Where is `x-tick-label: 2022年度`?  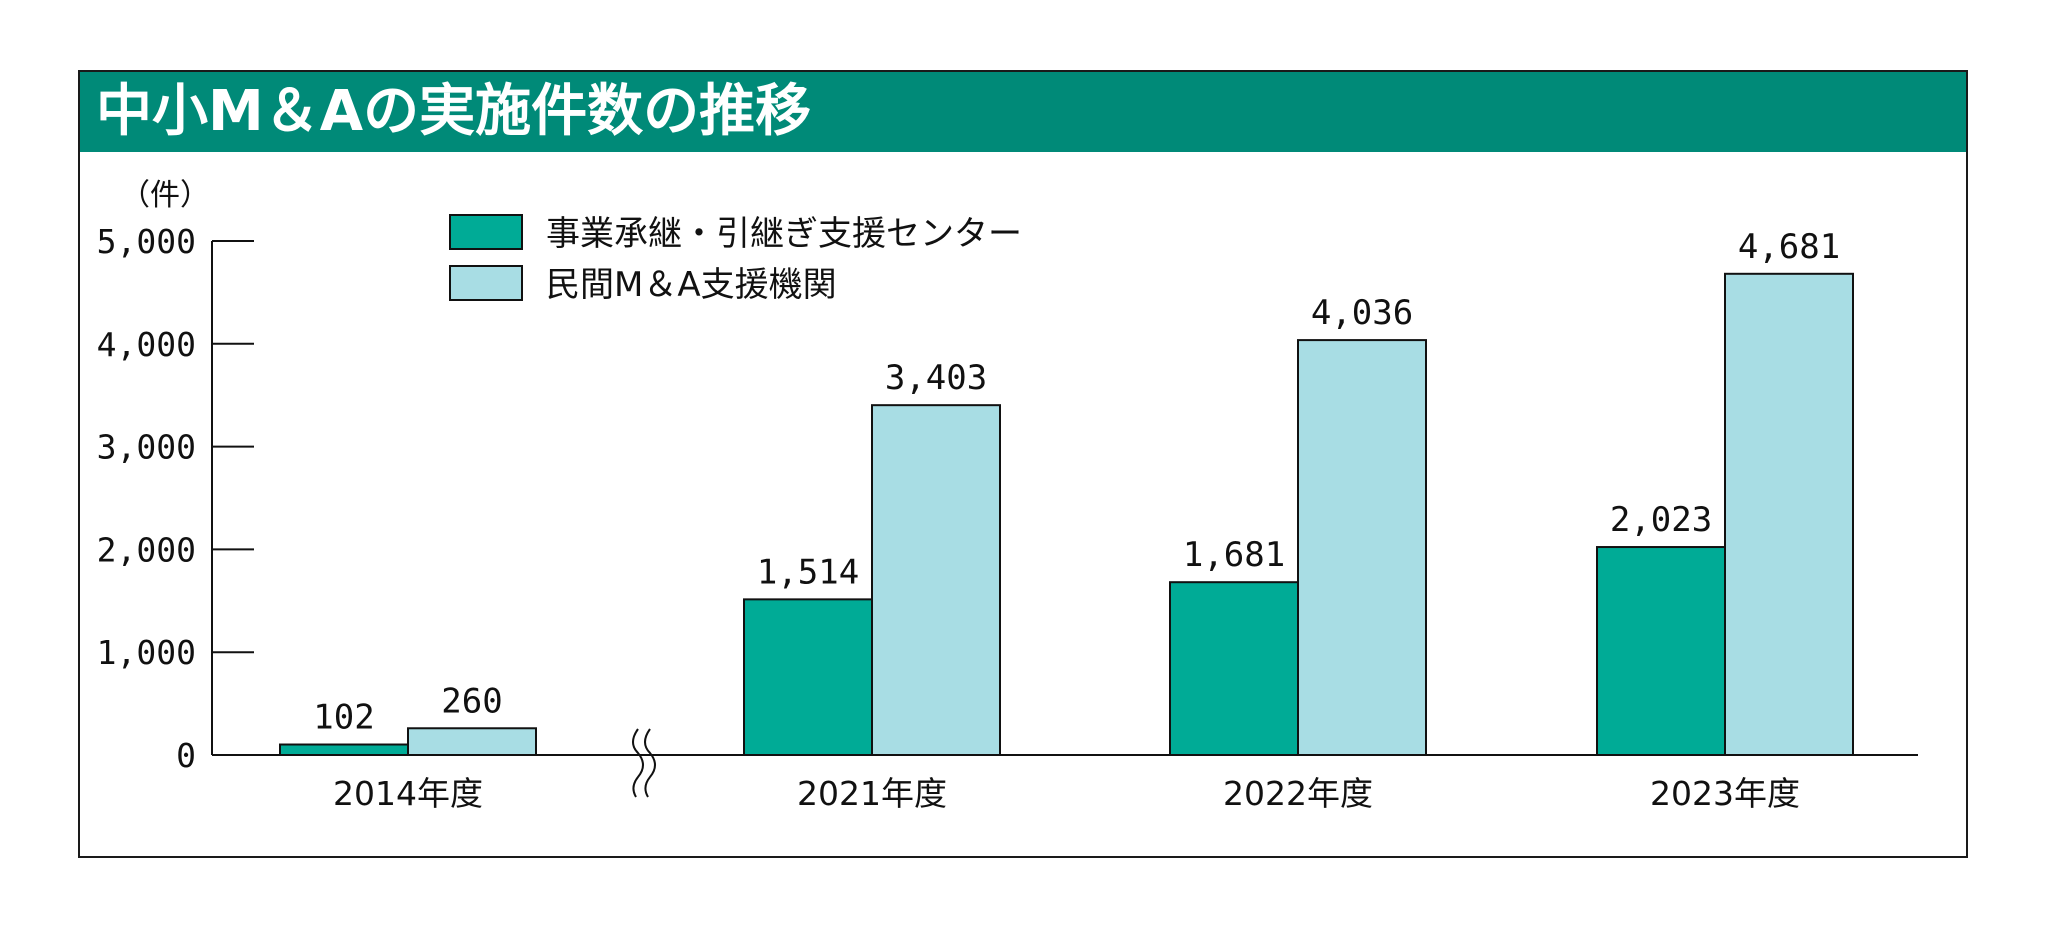
x-tick-label: 2022年度 is located at coordinates (1298, 793).